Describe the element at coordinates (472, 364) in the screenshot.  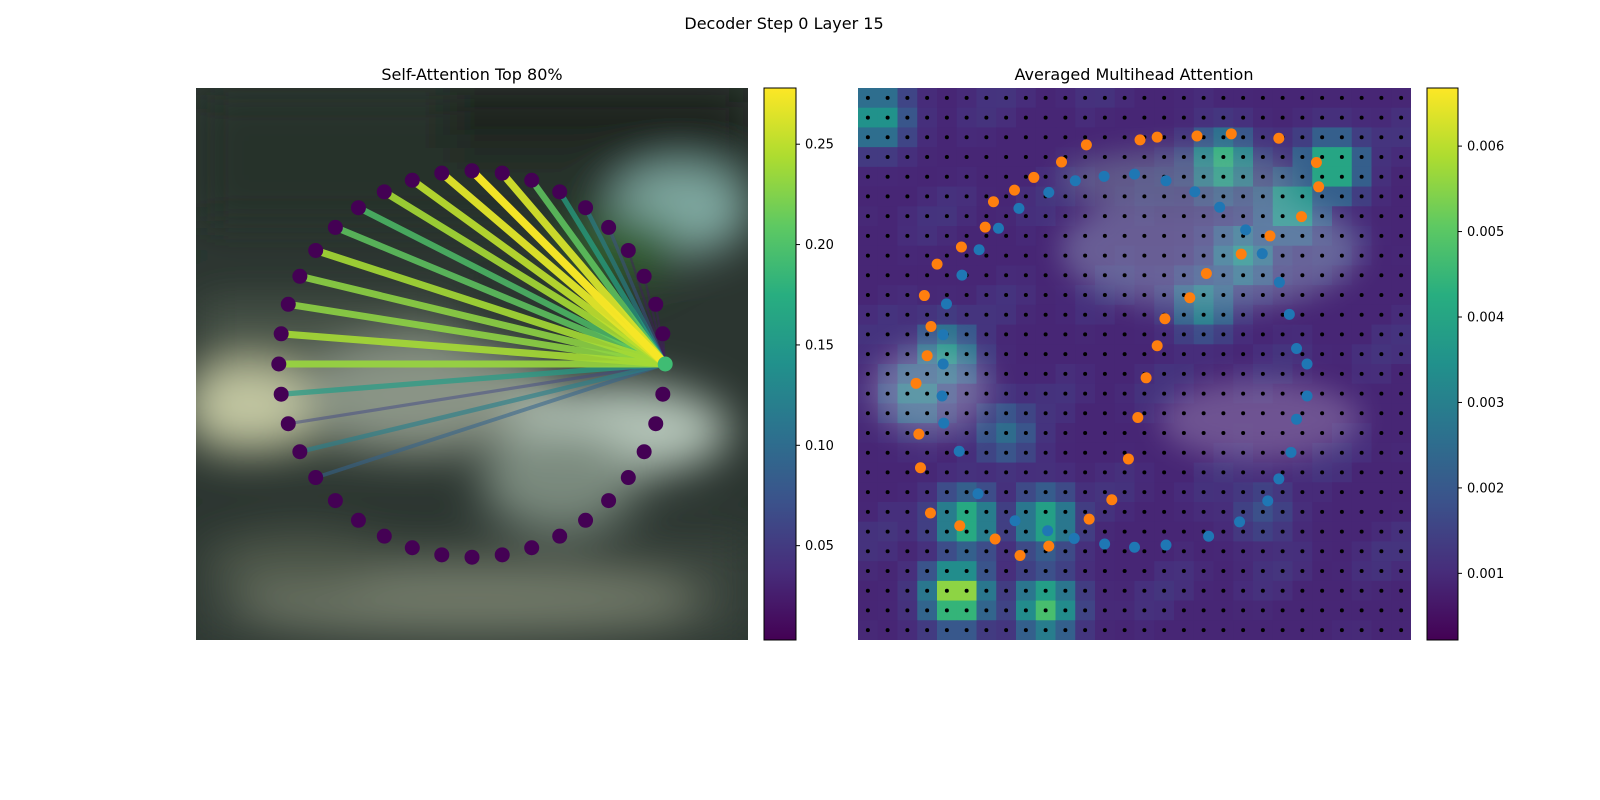
I see `ring-nodes` at that location.